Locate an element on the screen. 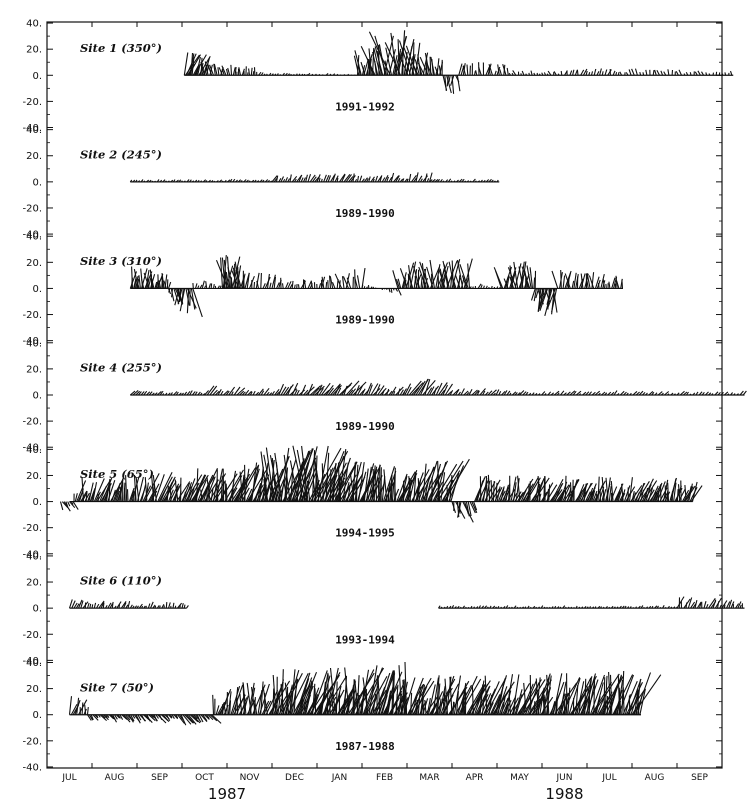 This screenshot has width=750, height=805. month-label: OCT is located at coordinates (204, 778).